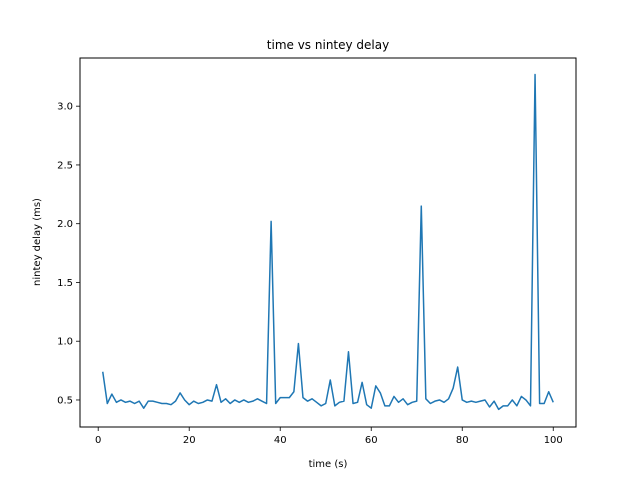 The height and width of the screenshot is (480, 640). Describe the element at coordinates (65, 400) in the screenshot. I see `y-tick-label: 0.5` at that location.